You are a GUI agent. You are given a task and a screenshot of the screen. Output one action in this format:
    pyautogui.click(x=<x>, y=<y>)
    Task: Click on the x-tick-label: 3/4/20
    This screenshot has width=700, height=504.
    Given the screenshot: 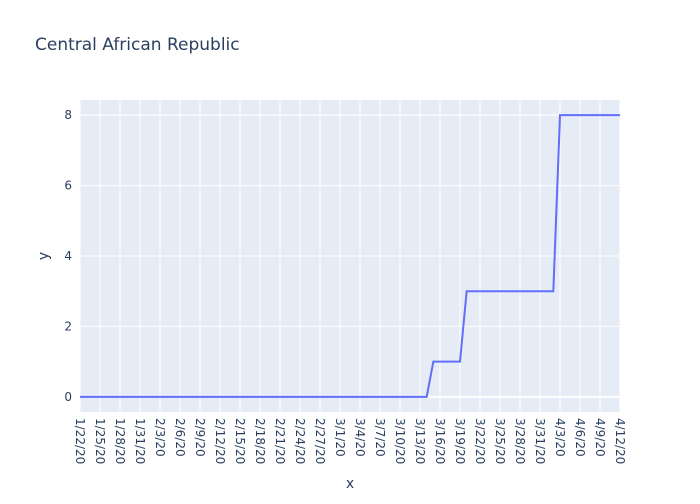 What is the action you would take?
    pyautogui.click(x=360, y=437)
    